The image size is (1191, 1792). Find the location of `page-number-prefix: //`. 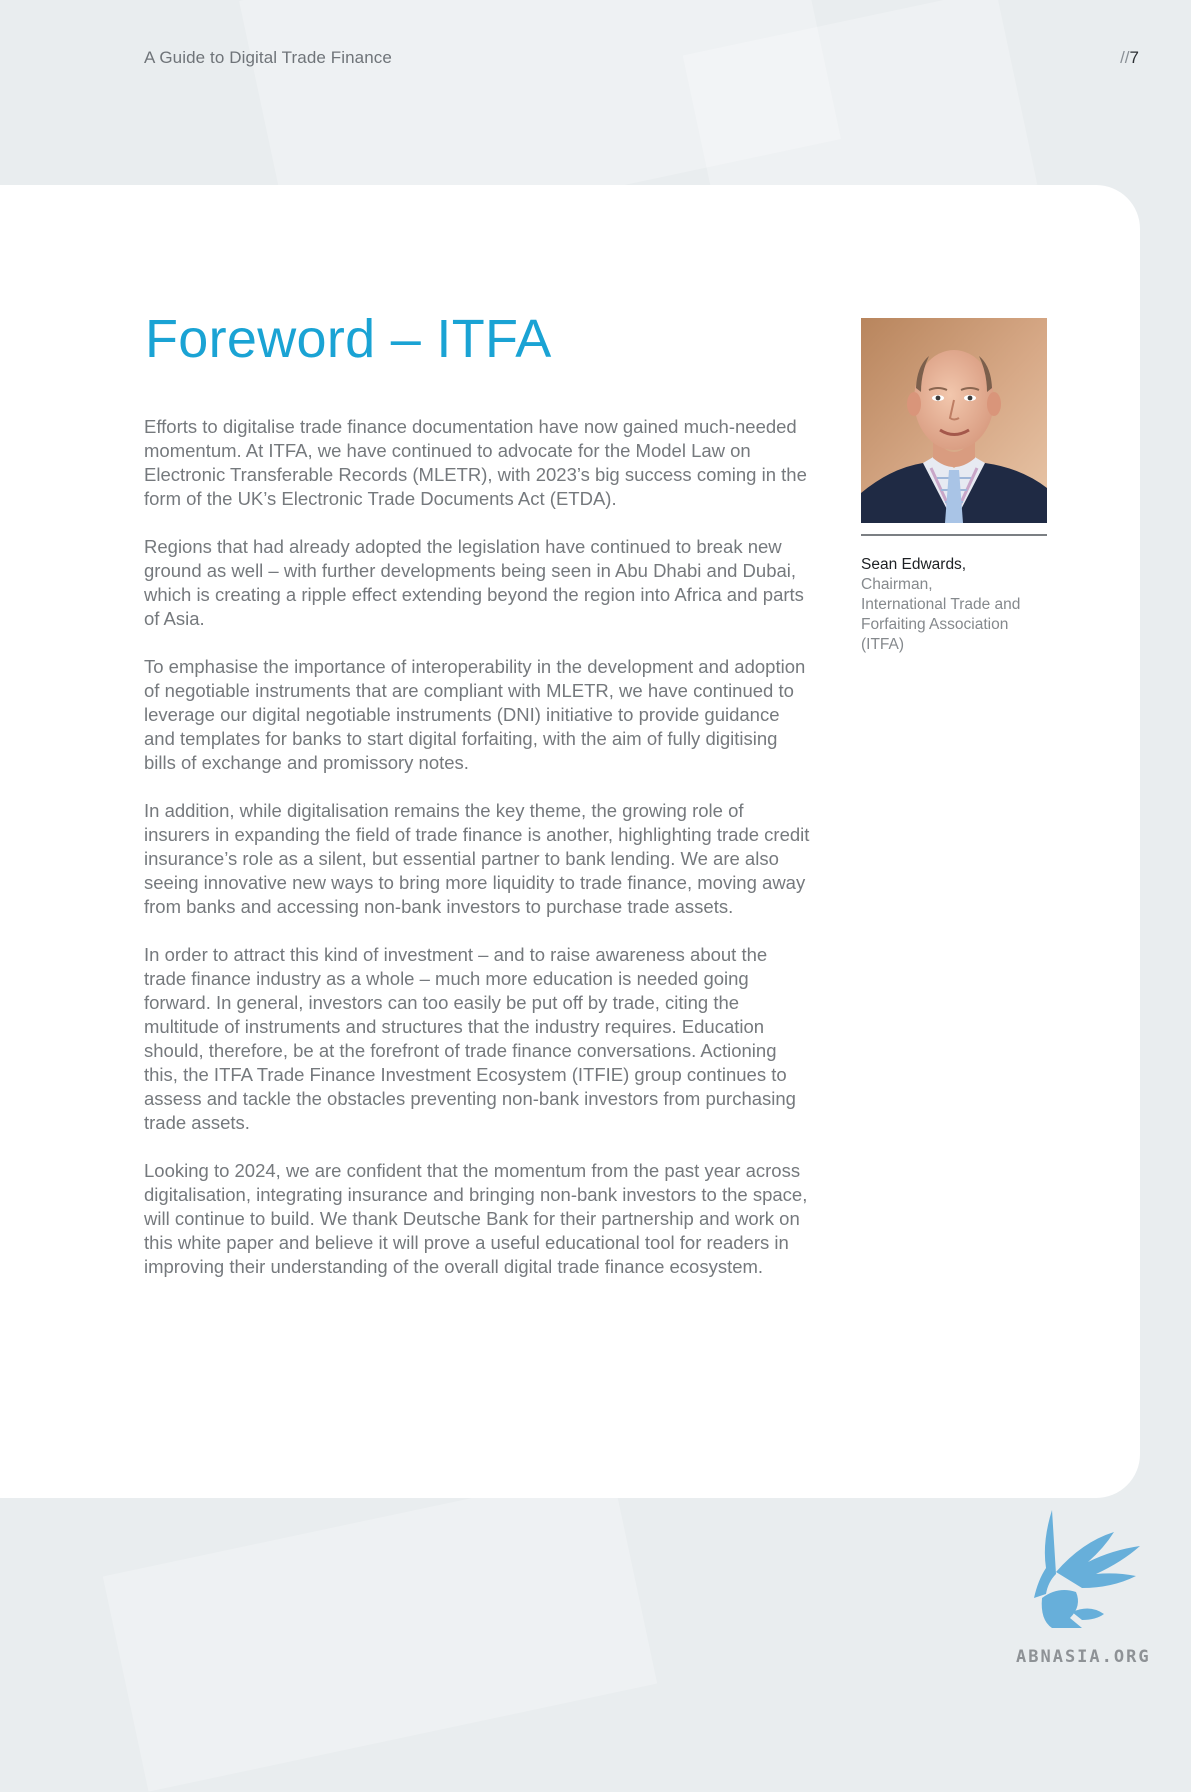

page-number-prefix: // is located at coordinates (1125, 57).